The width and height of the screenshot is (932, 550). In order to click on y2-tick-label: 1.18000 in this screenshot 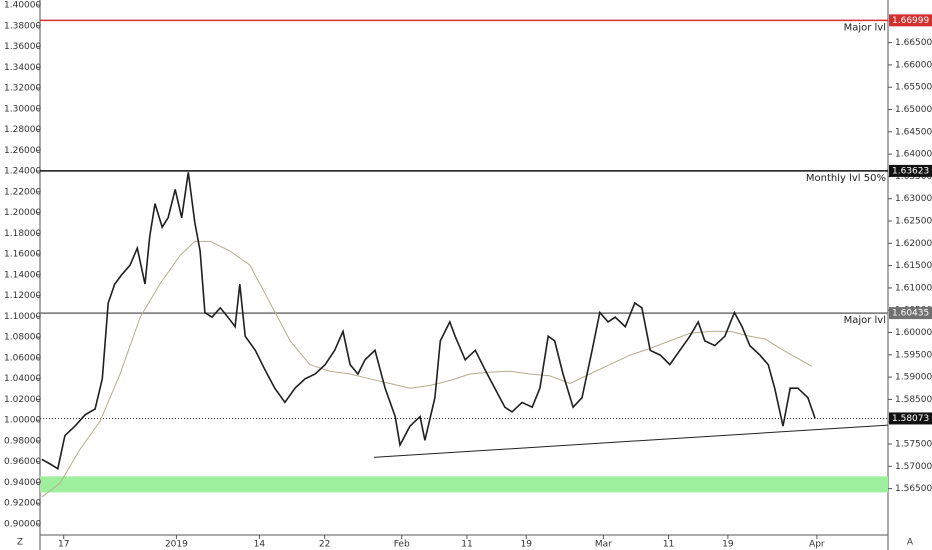, I will do `click(22, 234)`.